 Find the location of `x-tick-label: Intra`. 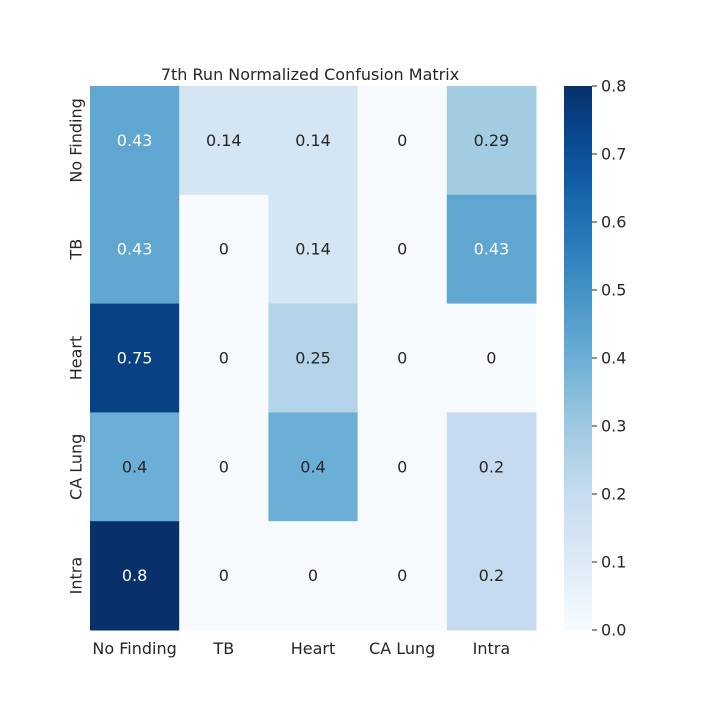

x-tick-label: Intra is located at coordinates (492, 648).